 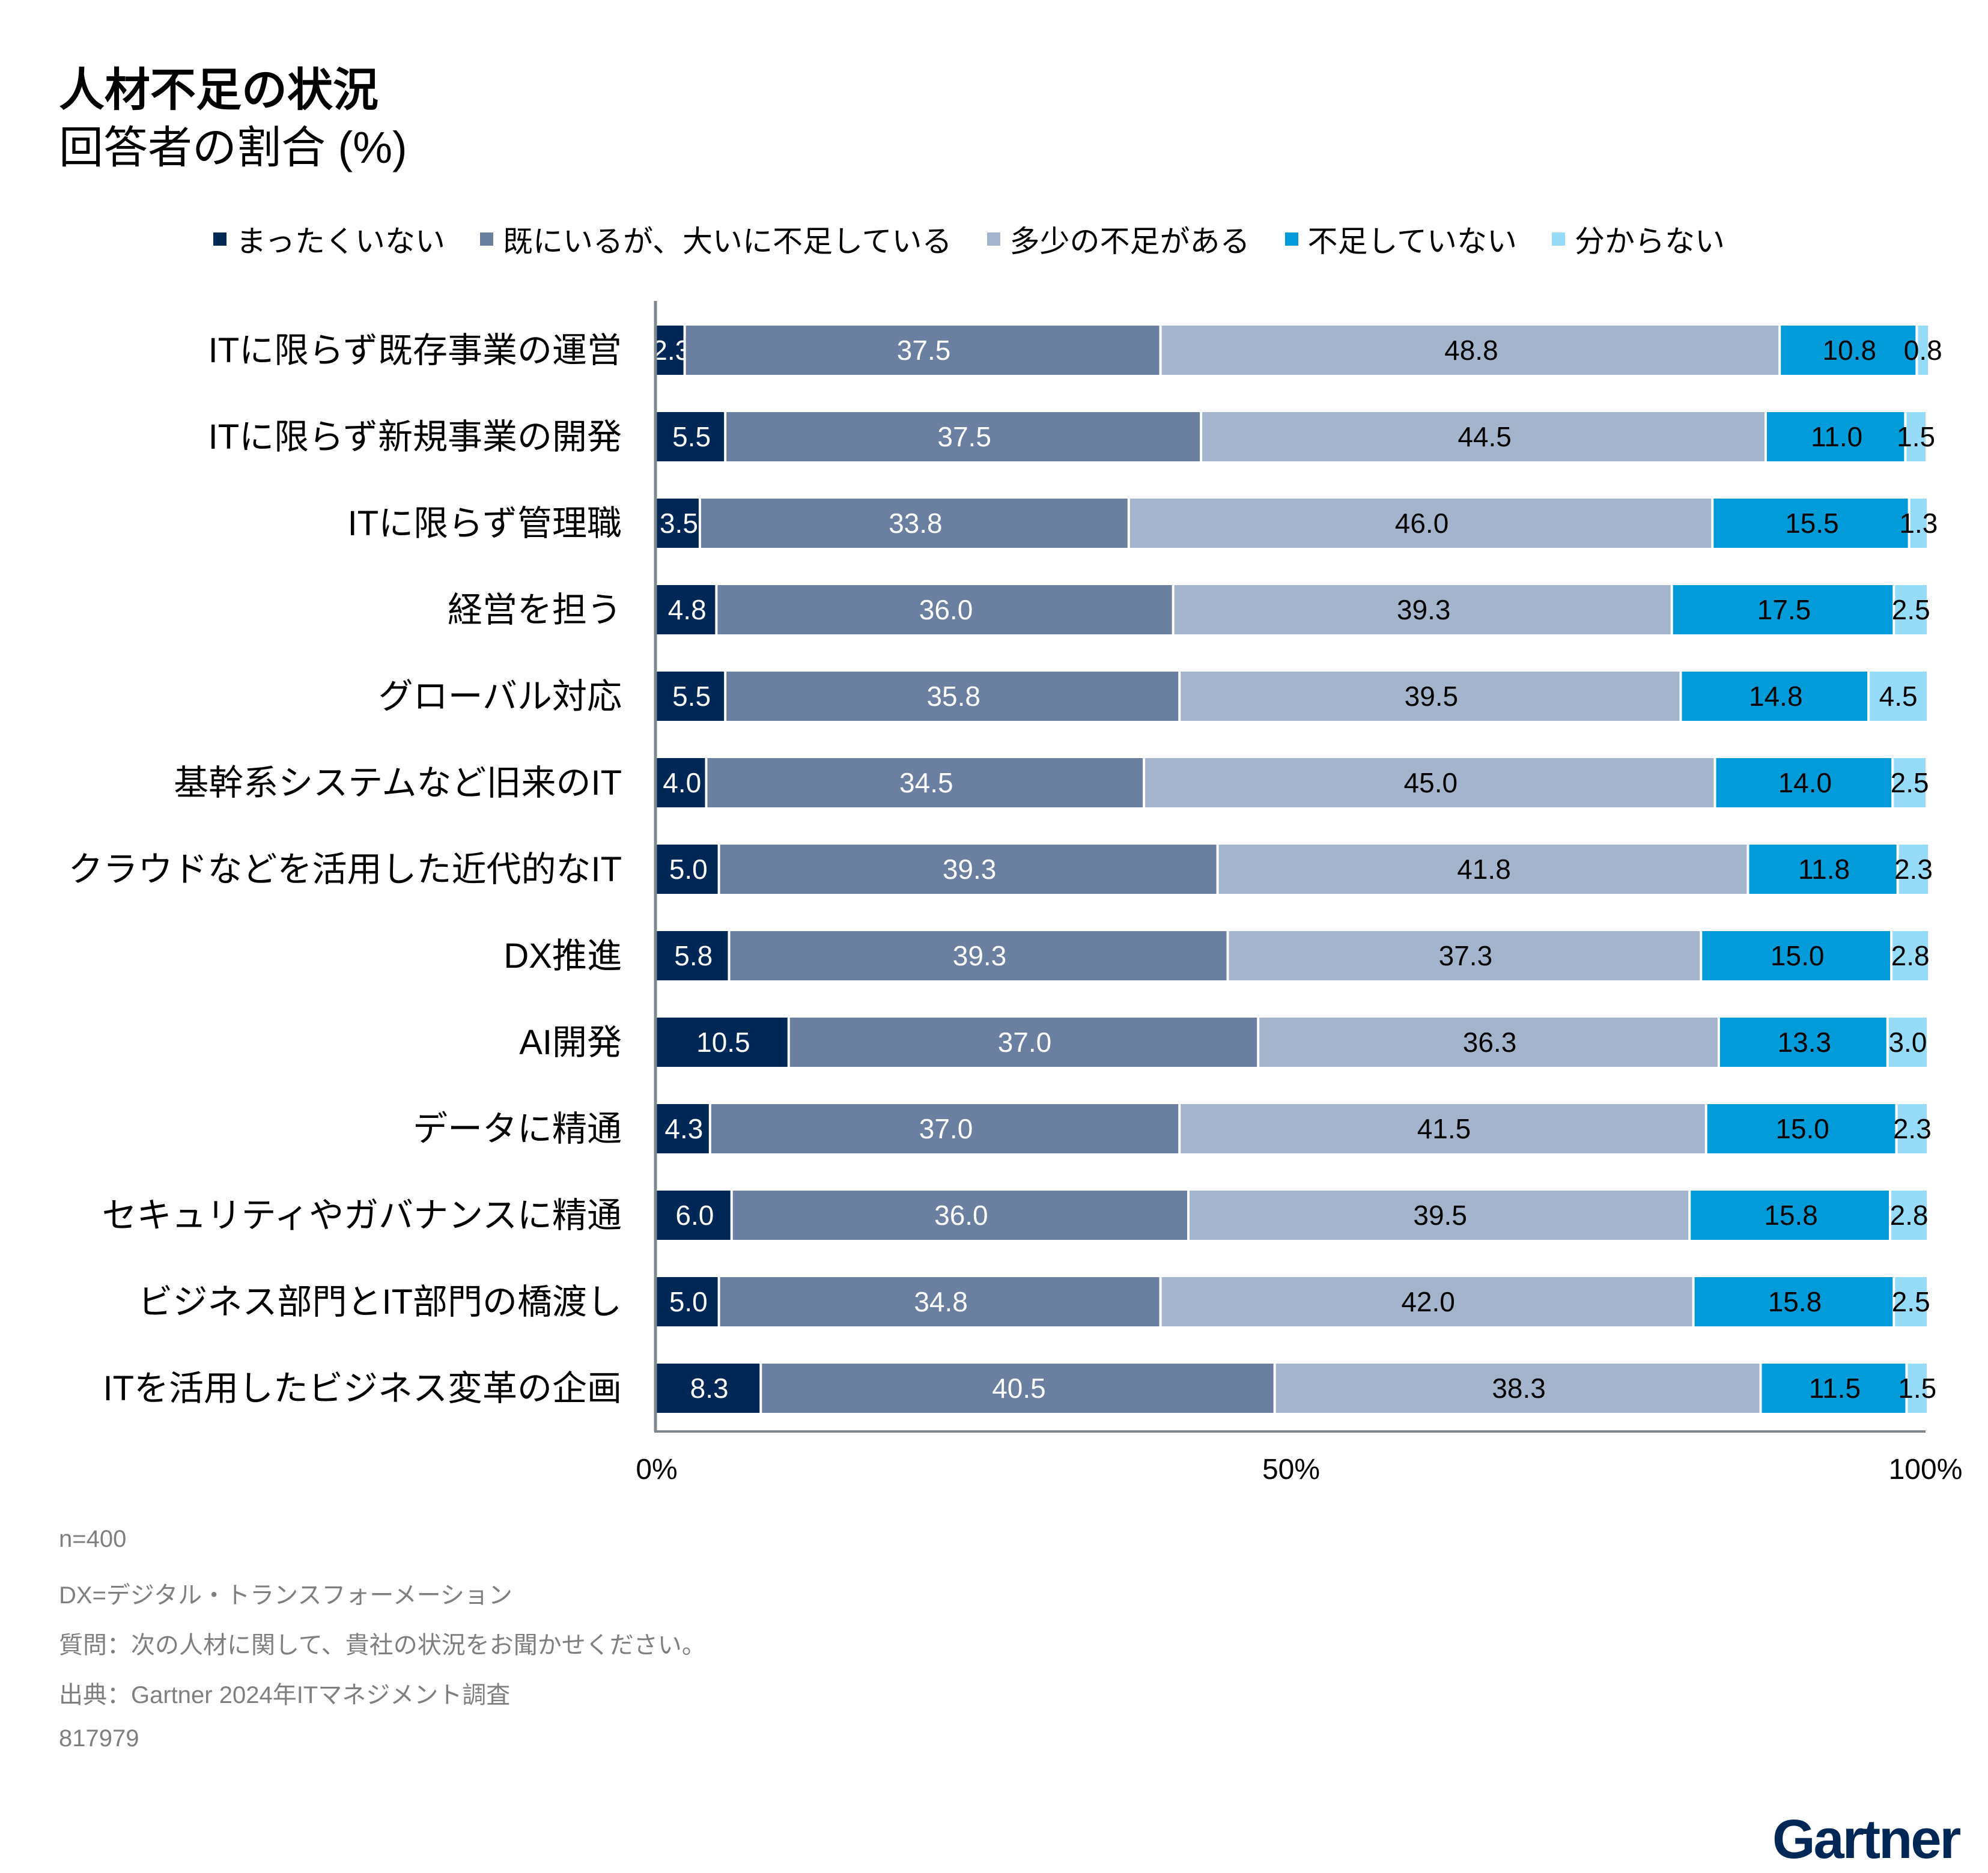 I want to click on x-tick-label: 50%, so click(x=1291, y=1470).